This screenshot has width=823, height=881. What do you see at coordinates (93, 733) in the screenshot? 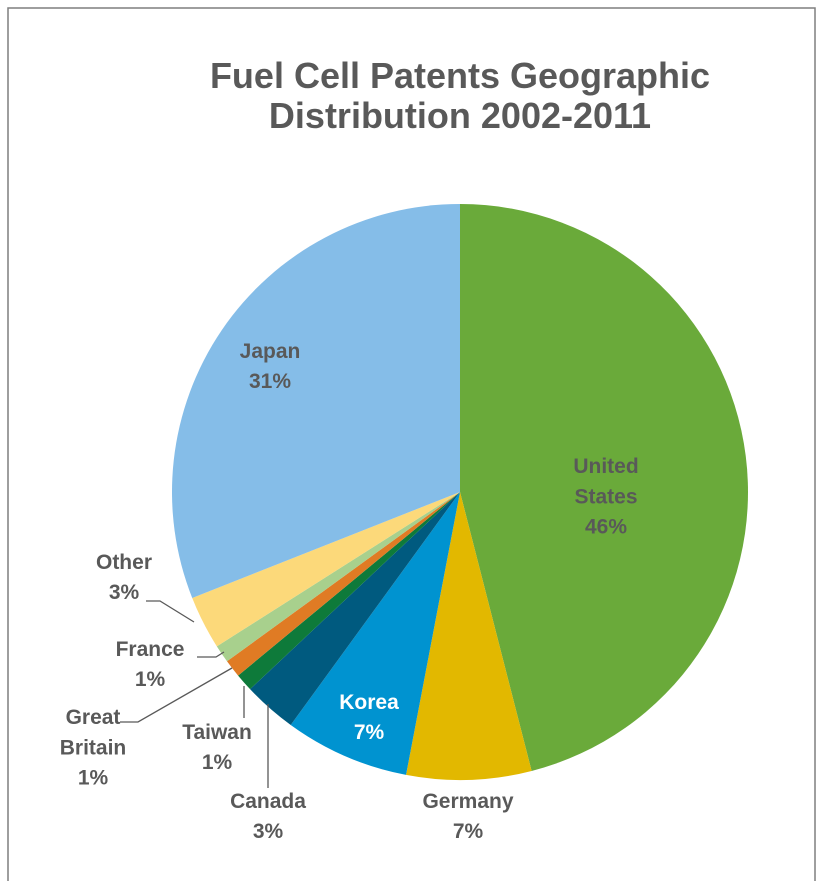
I see `slice-label: Great Britain` at bounding box center [93, 733].